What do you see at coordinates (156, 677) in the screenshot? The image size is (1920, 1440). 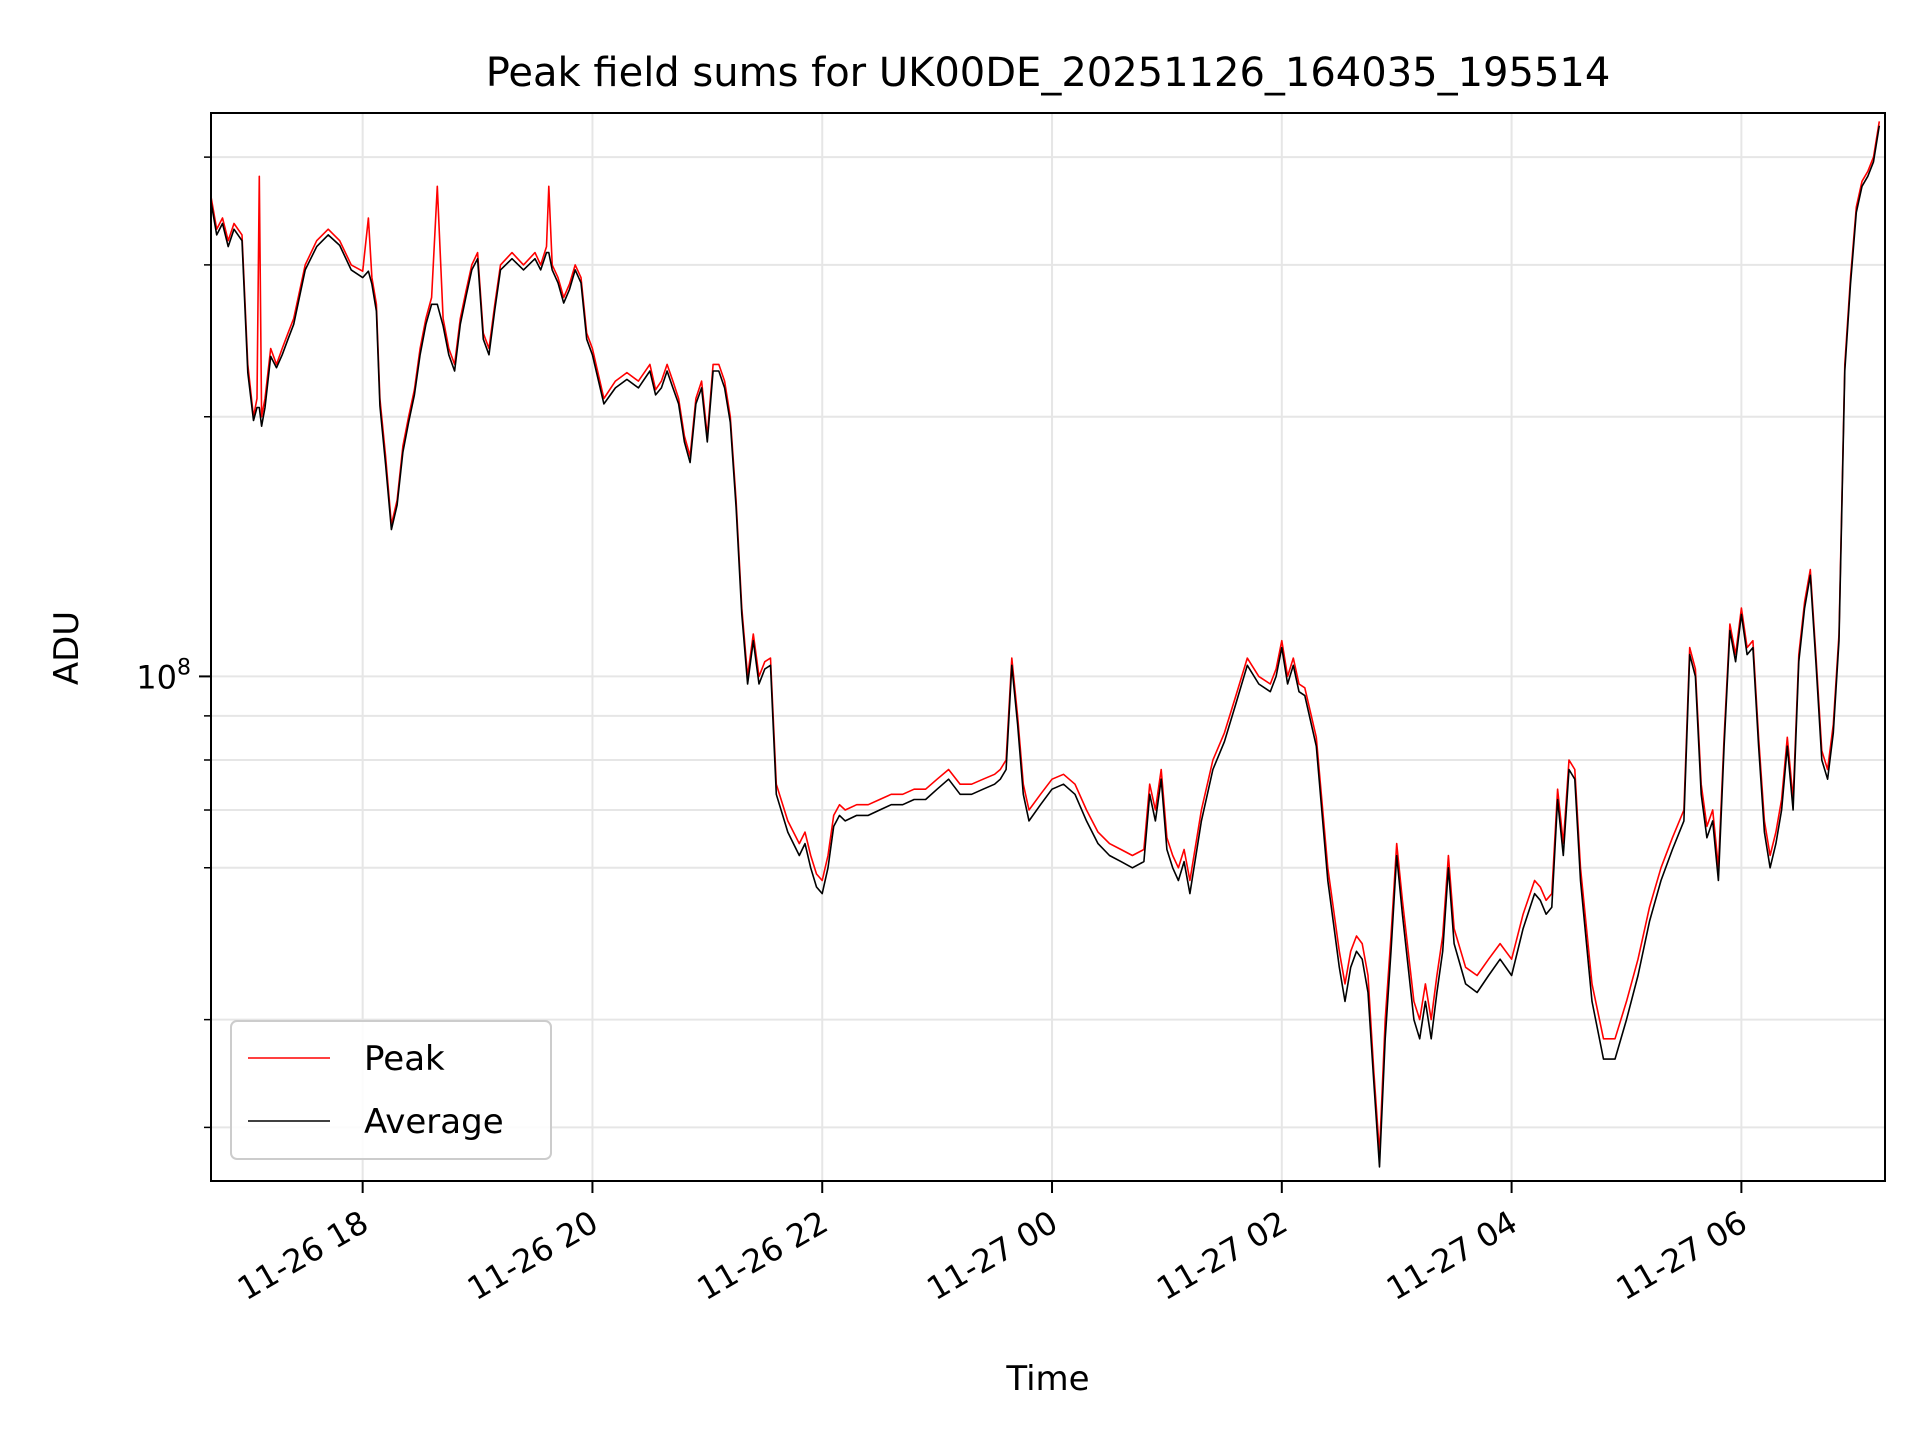 I see `y-tick-label-base: 10` at bounding box center [156, 677].